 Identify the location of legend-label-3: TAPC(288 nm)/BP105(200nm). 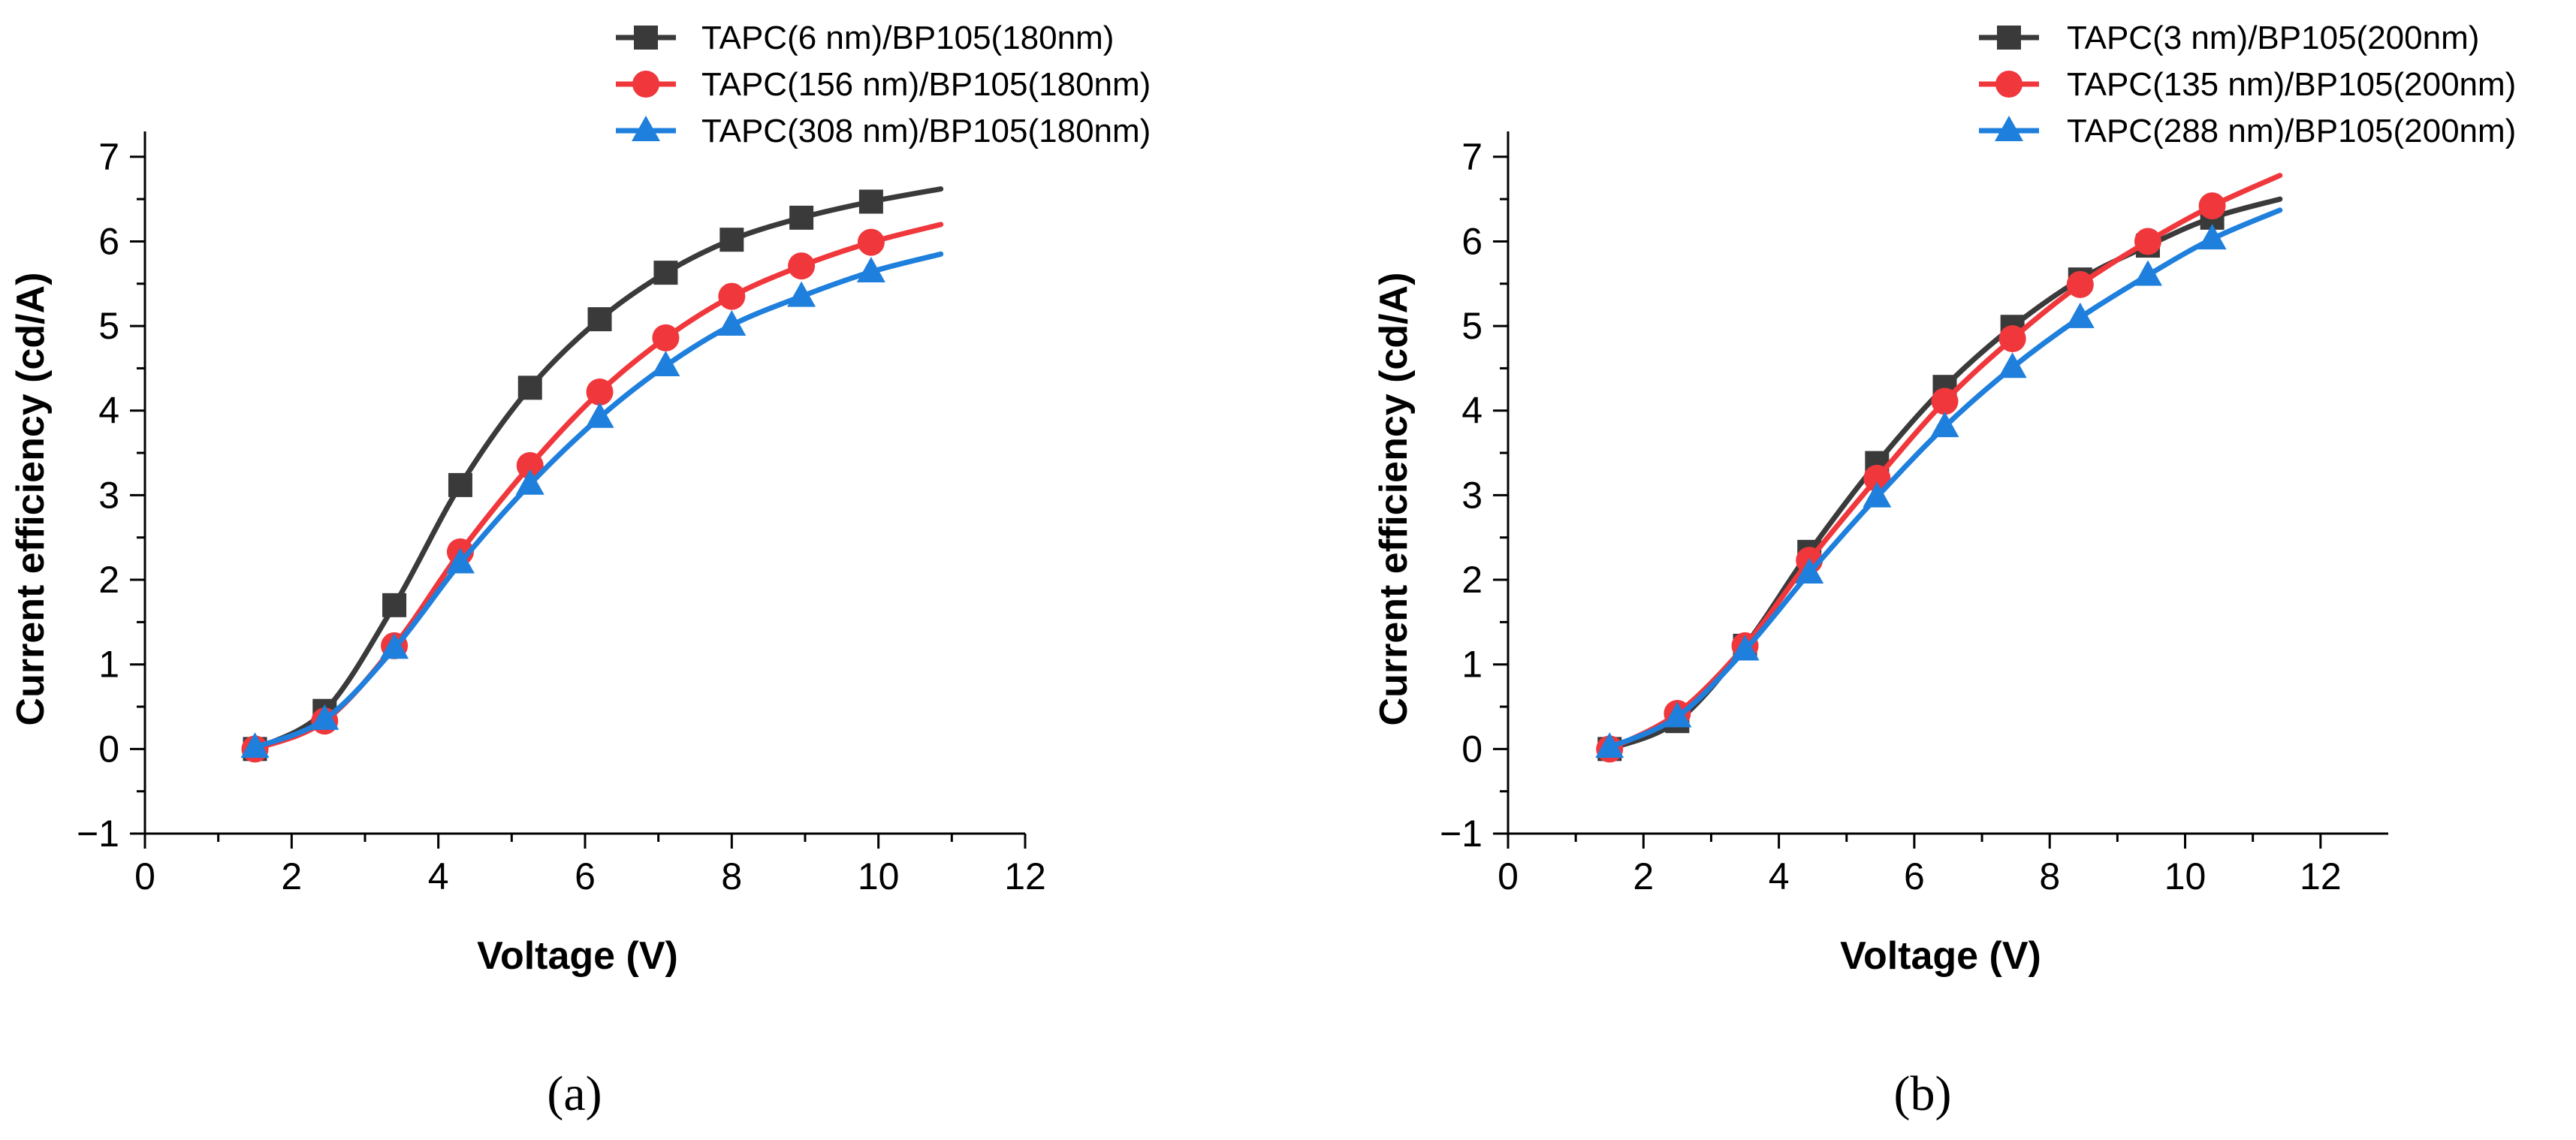
(2291, 131).